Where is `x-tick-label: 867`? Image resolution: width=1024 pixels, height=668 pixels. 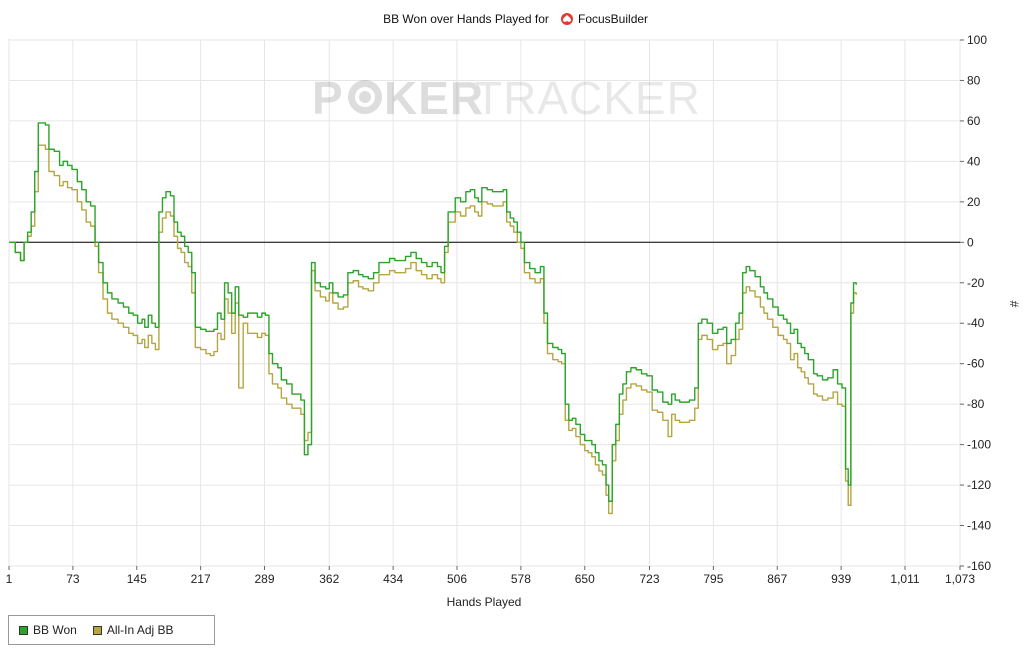 x-tick-label: 867 is located at coordinates (777, 579).